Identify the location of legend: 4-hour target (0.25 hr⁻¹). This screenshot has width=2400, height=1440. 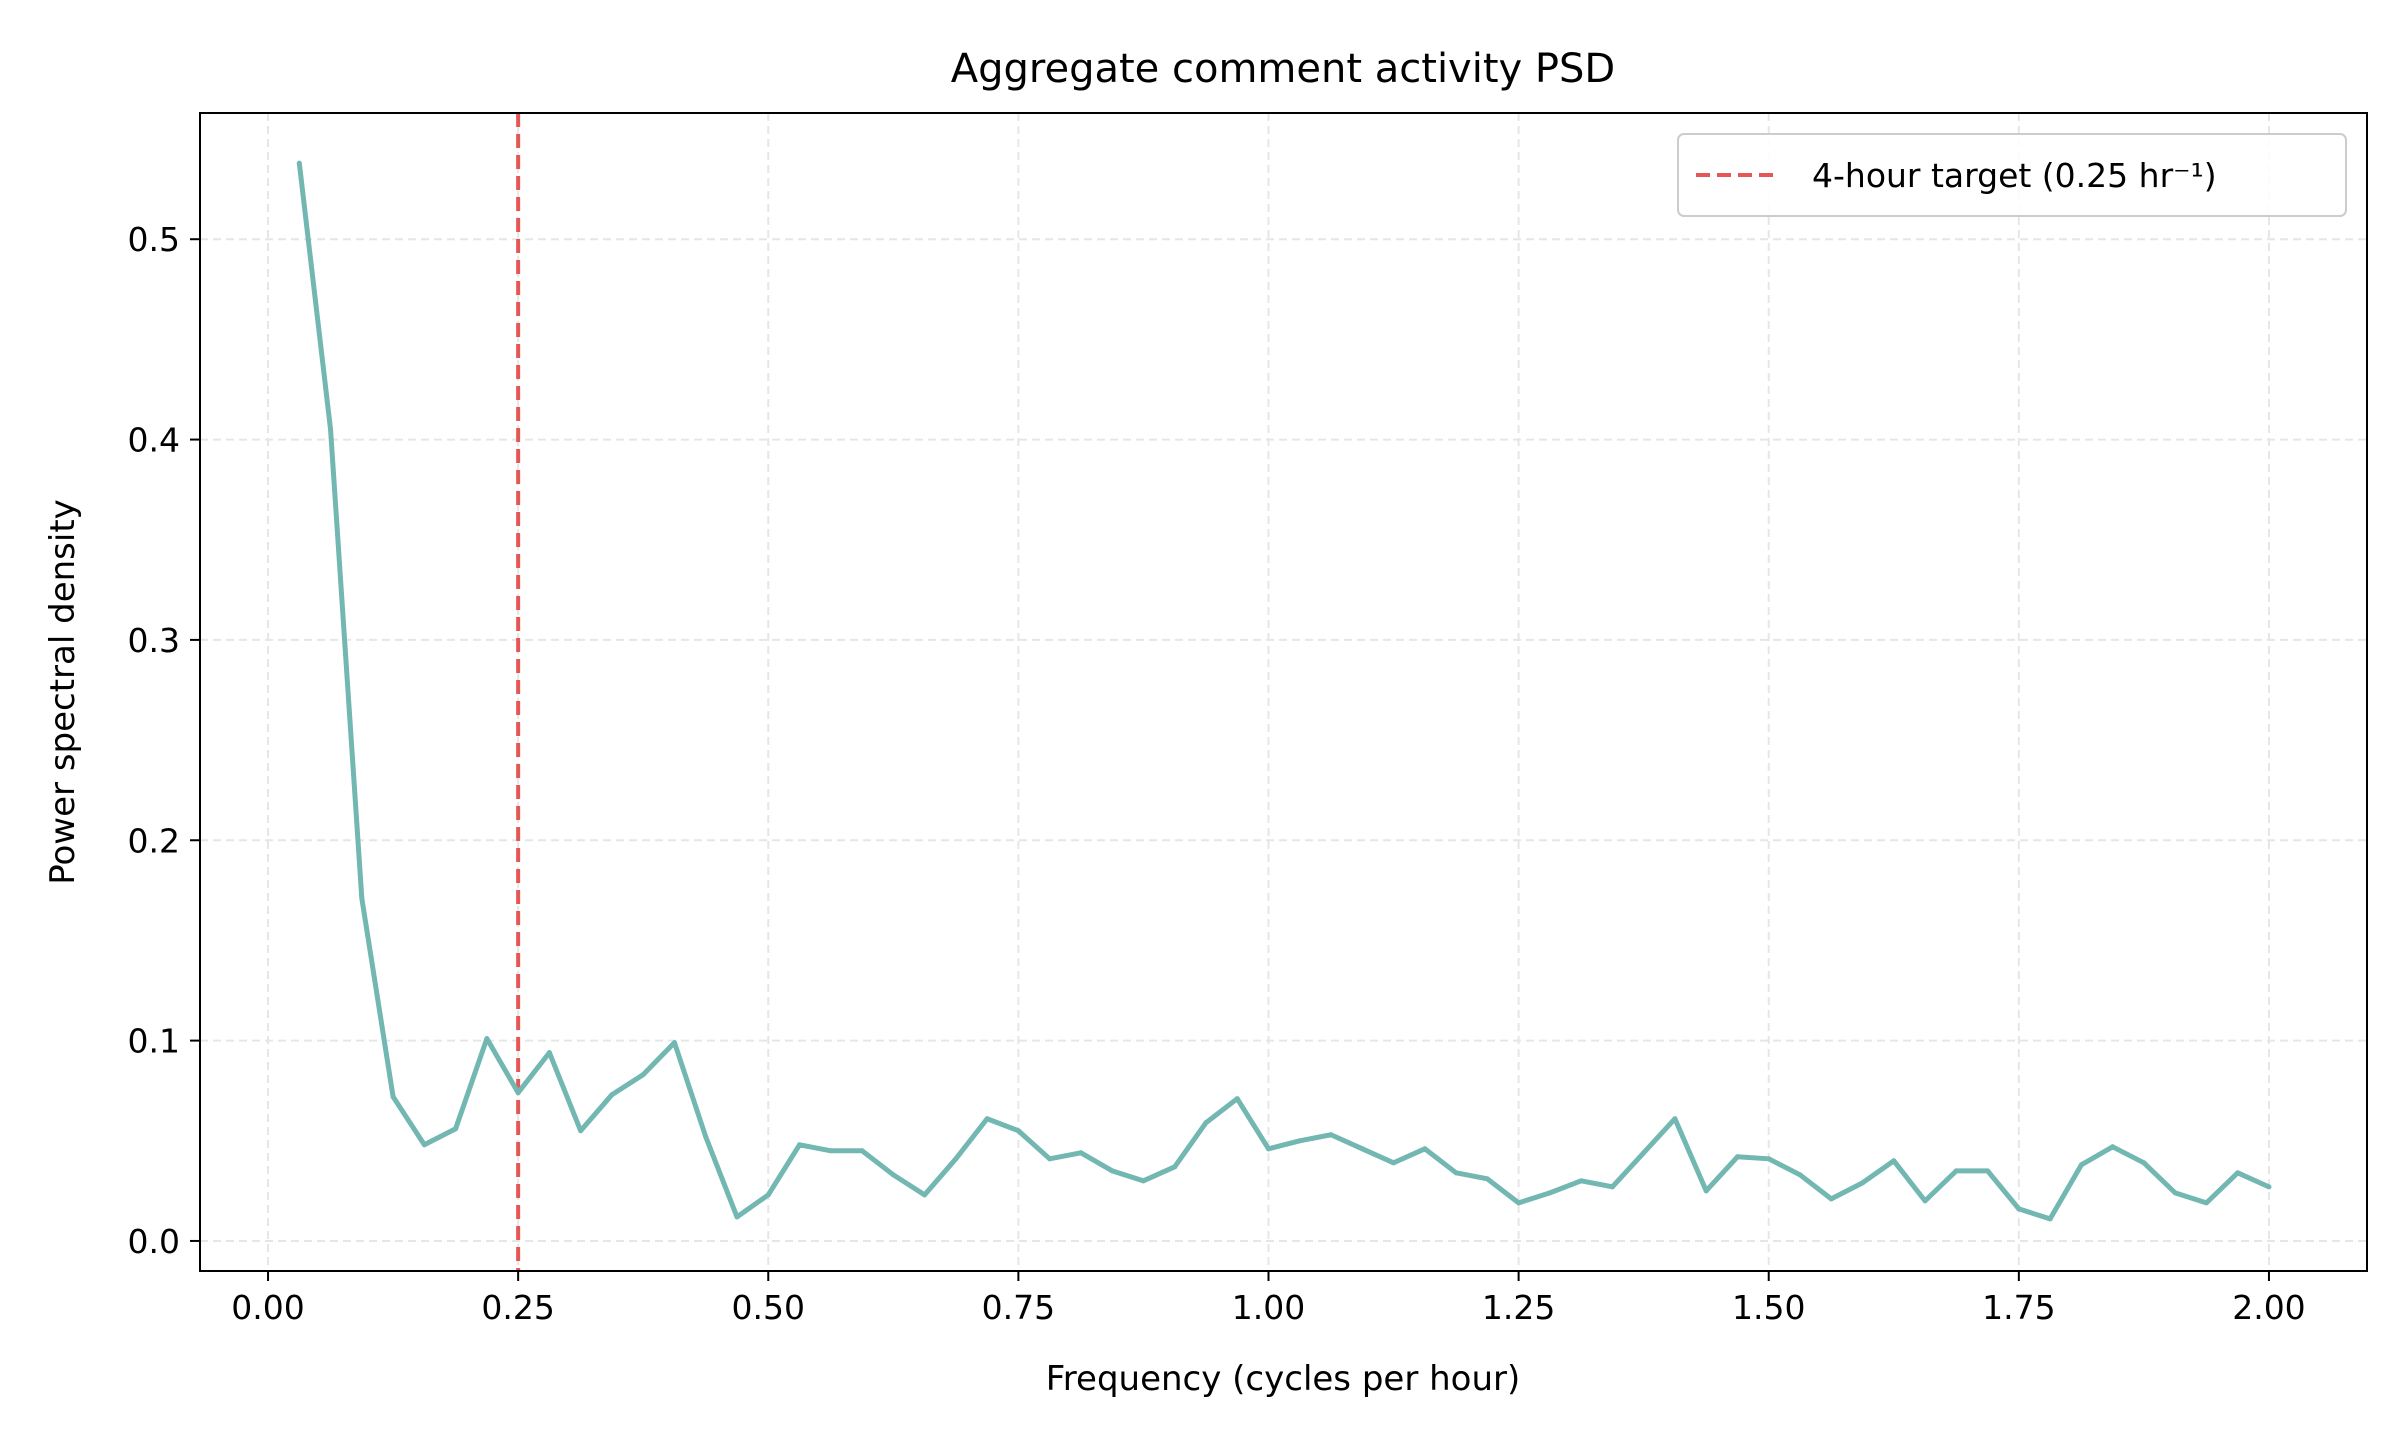
(2012, 175).